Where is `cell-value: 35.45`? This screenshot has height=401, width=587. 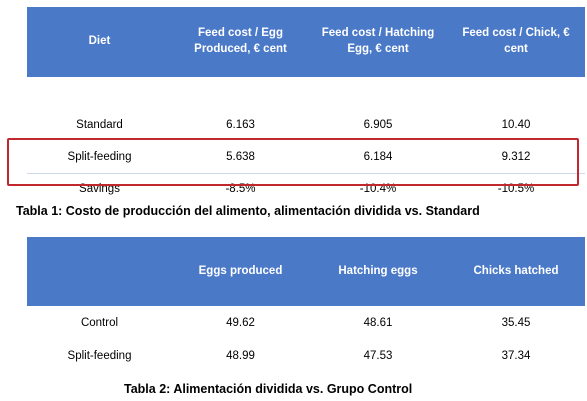 cell-value: 35.45 is located at coordinates (516, 322).